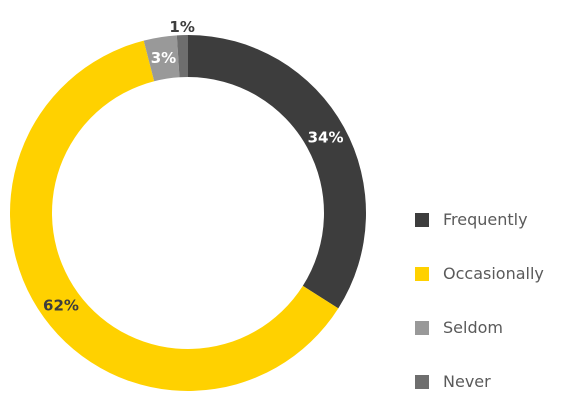 The height and width of the screenshot is (398, 579). Describe the element at coordinates (485, 219) in the screenshot. I see `legend-label-frequently: Frequently` at that location.